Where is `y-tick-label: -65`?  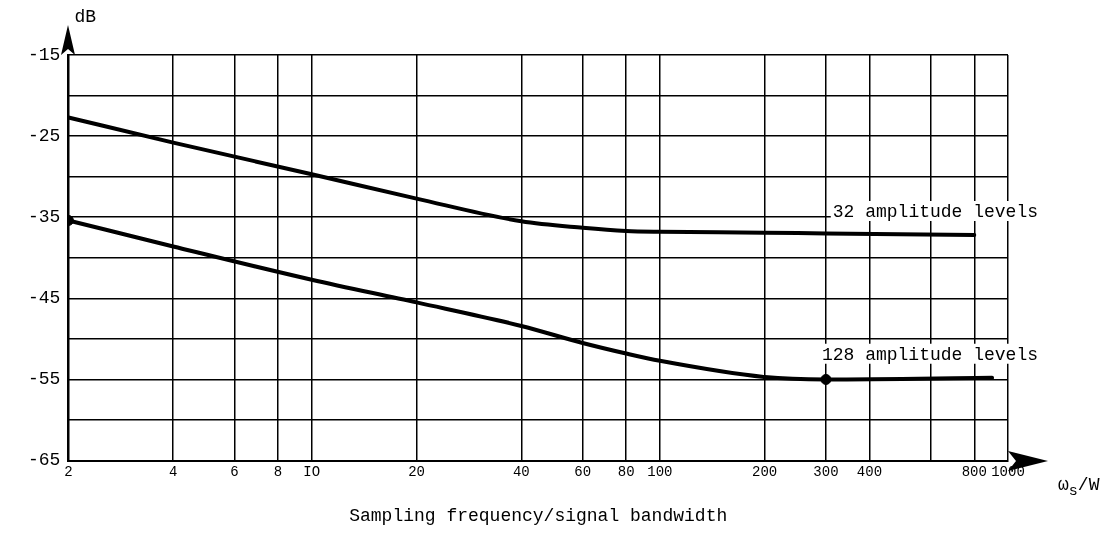 y-tick-label: -65 is located at coordinates (44, 460).